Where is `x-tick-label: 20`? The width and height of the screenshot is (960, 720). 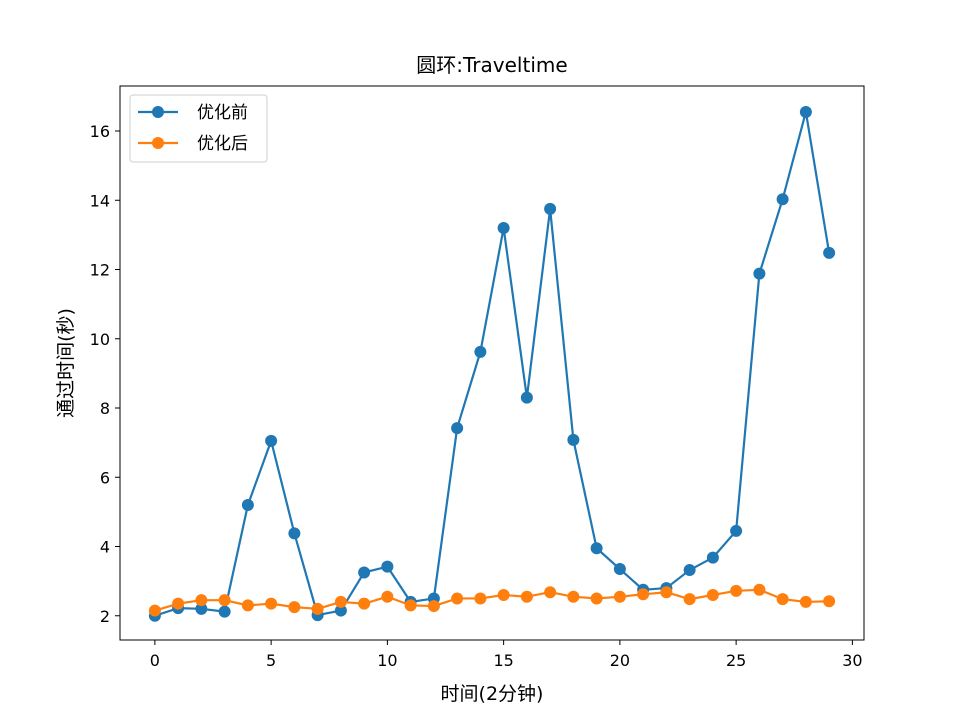 x-tick-label: 20 is located at coordinates (620, 660).